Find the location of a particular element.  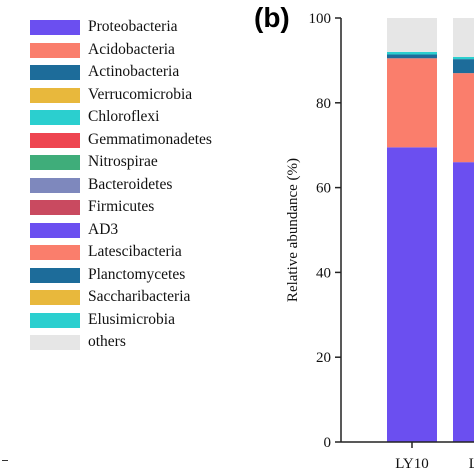

y-tick-label: 80 is located at coordinates (323, 104).